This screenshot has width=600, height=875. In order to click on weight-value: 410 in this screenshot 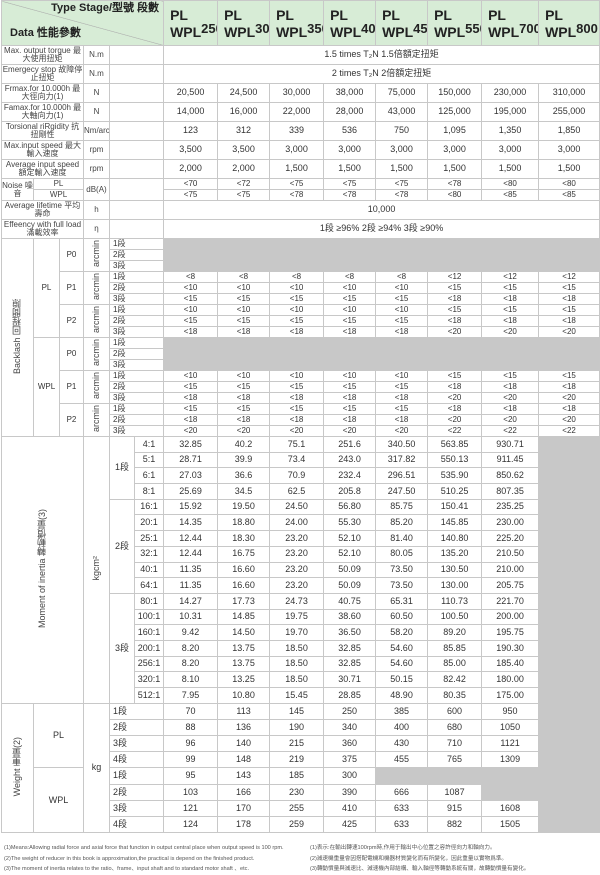, I will do `click(350, 808)`.